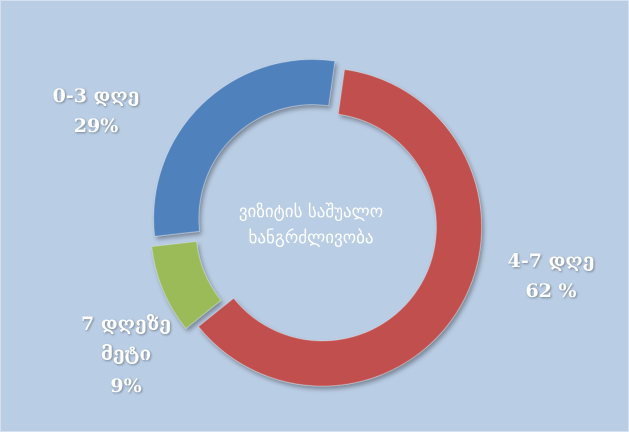  I want to click on category-label: 4-7 დღე, so click(551, 261).